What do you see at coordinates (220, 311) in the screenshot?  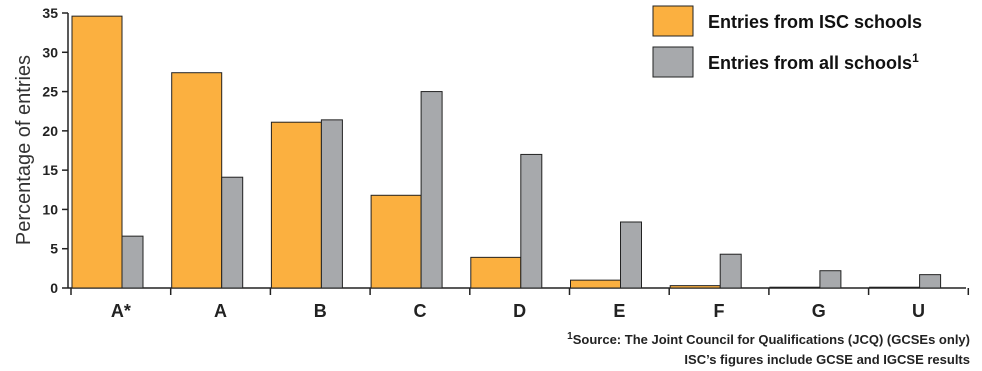 I see `x-tick-label: A` at bounding box center [220, 311].